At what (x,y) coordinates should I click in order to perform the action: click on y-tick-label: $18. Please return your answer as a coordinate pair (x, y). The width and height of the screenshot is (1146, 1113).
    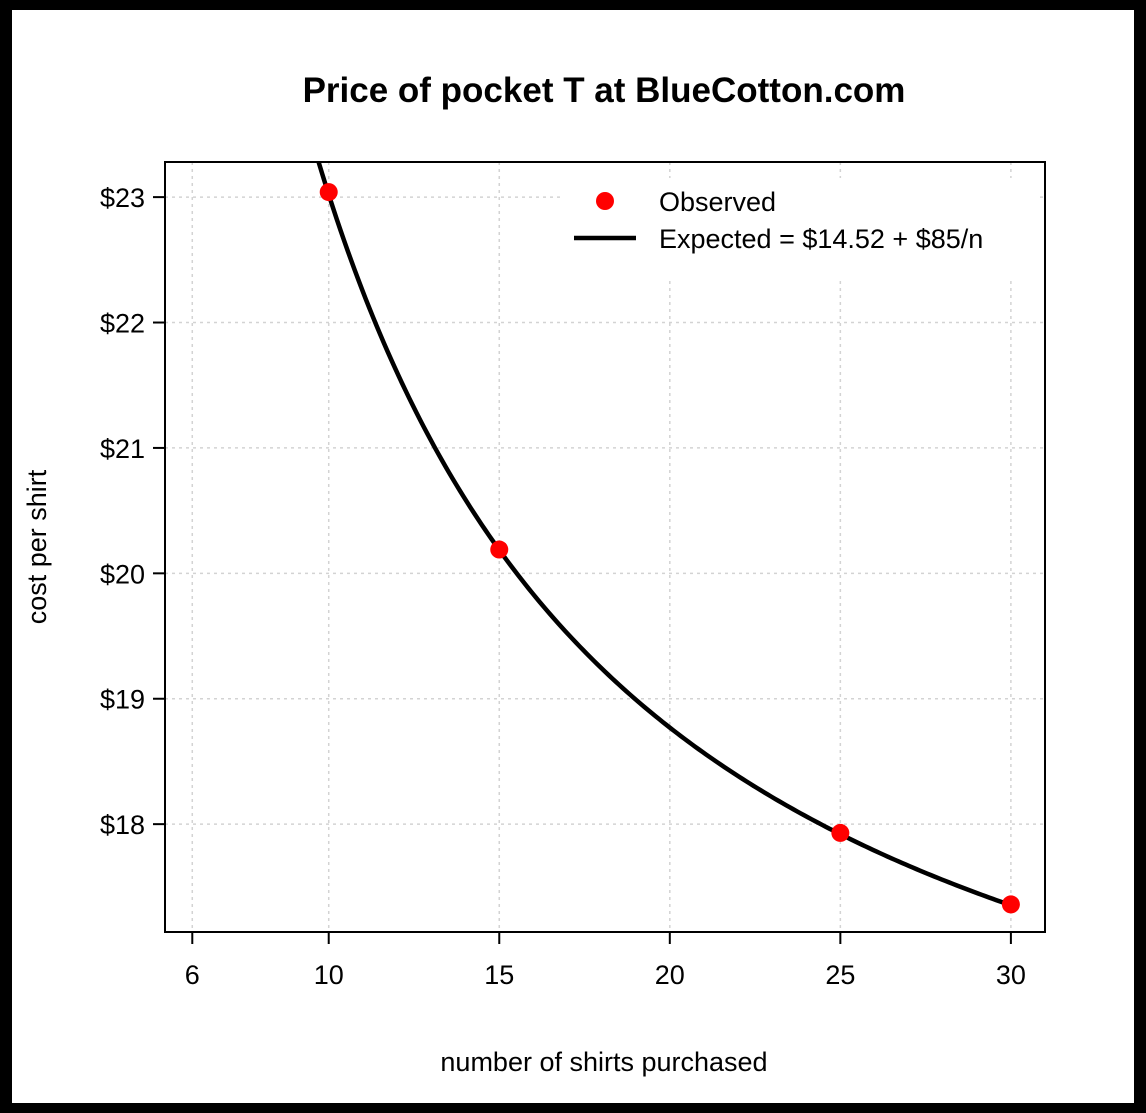
    Looking at the image, I should click on (122, 825).